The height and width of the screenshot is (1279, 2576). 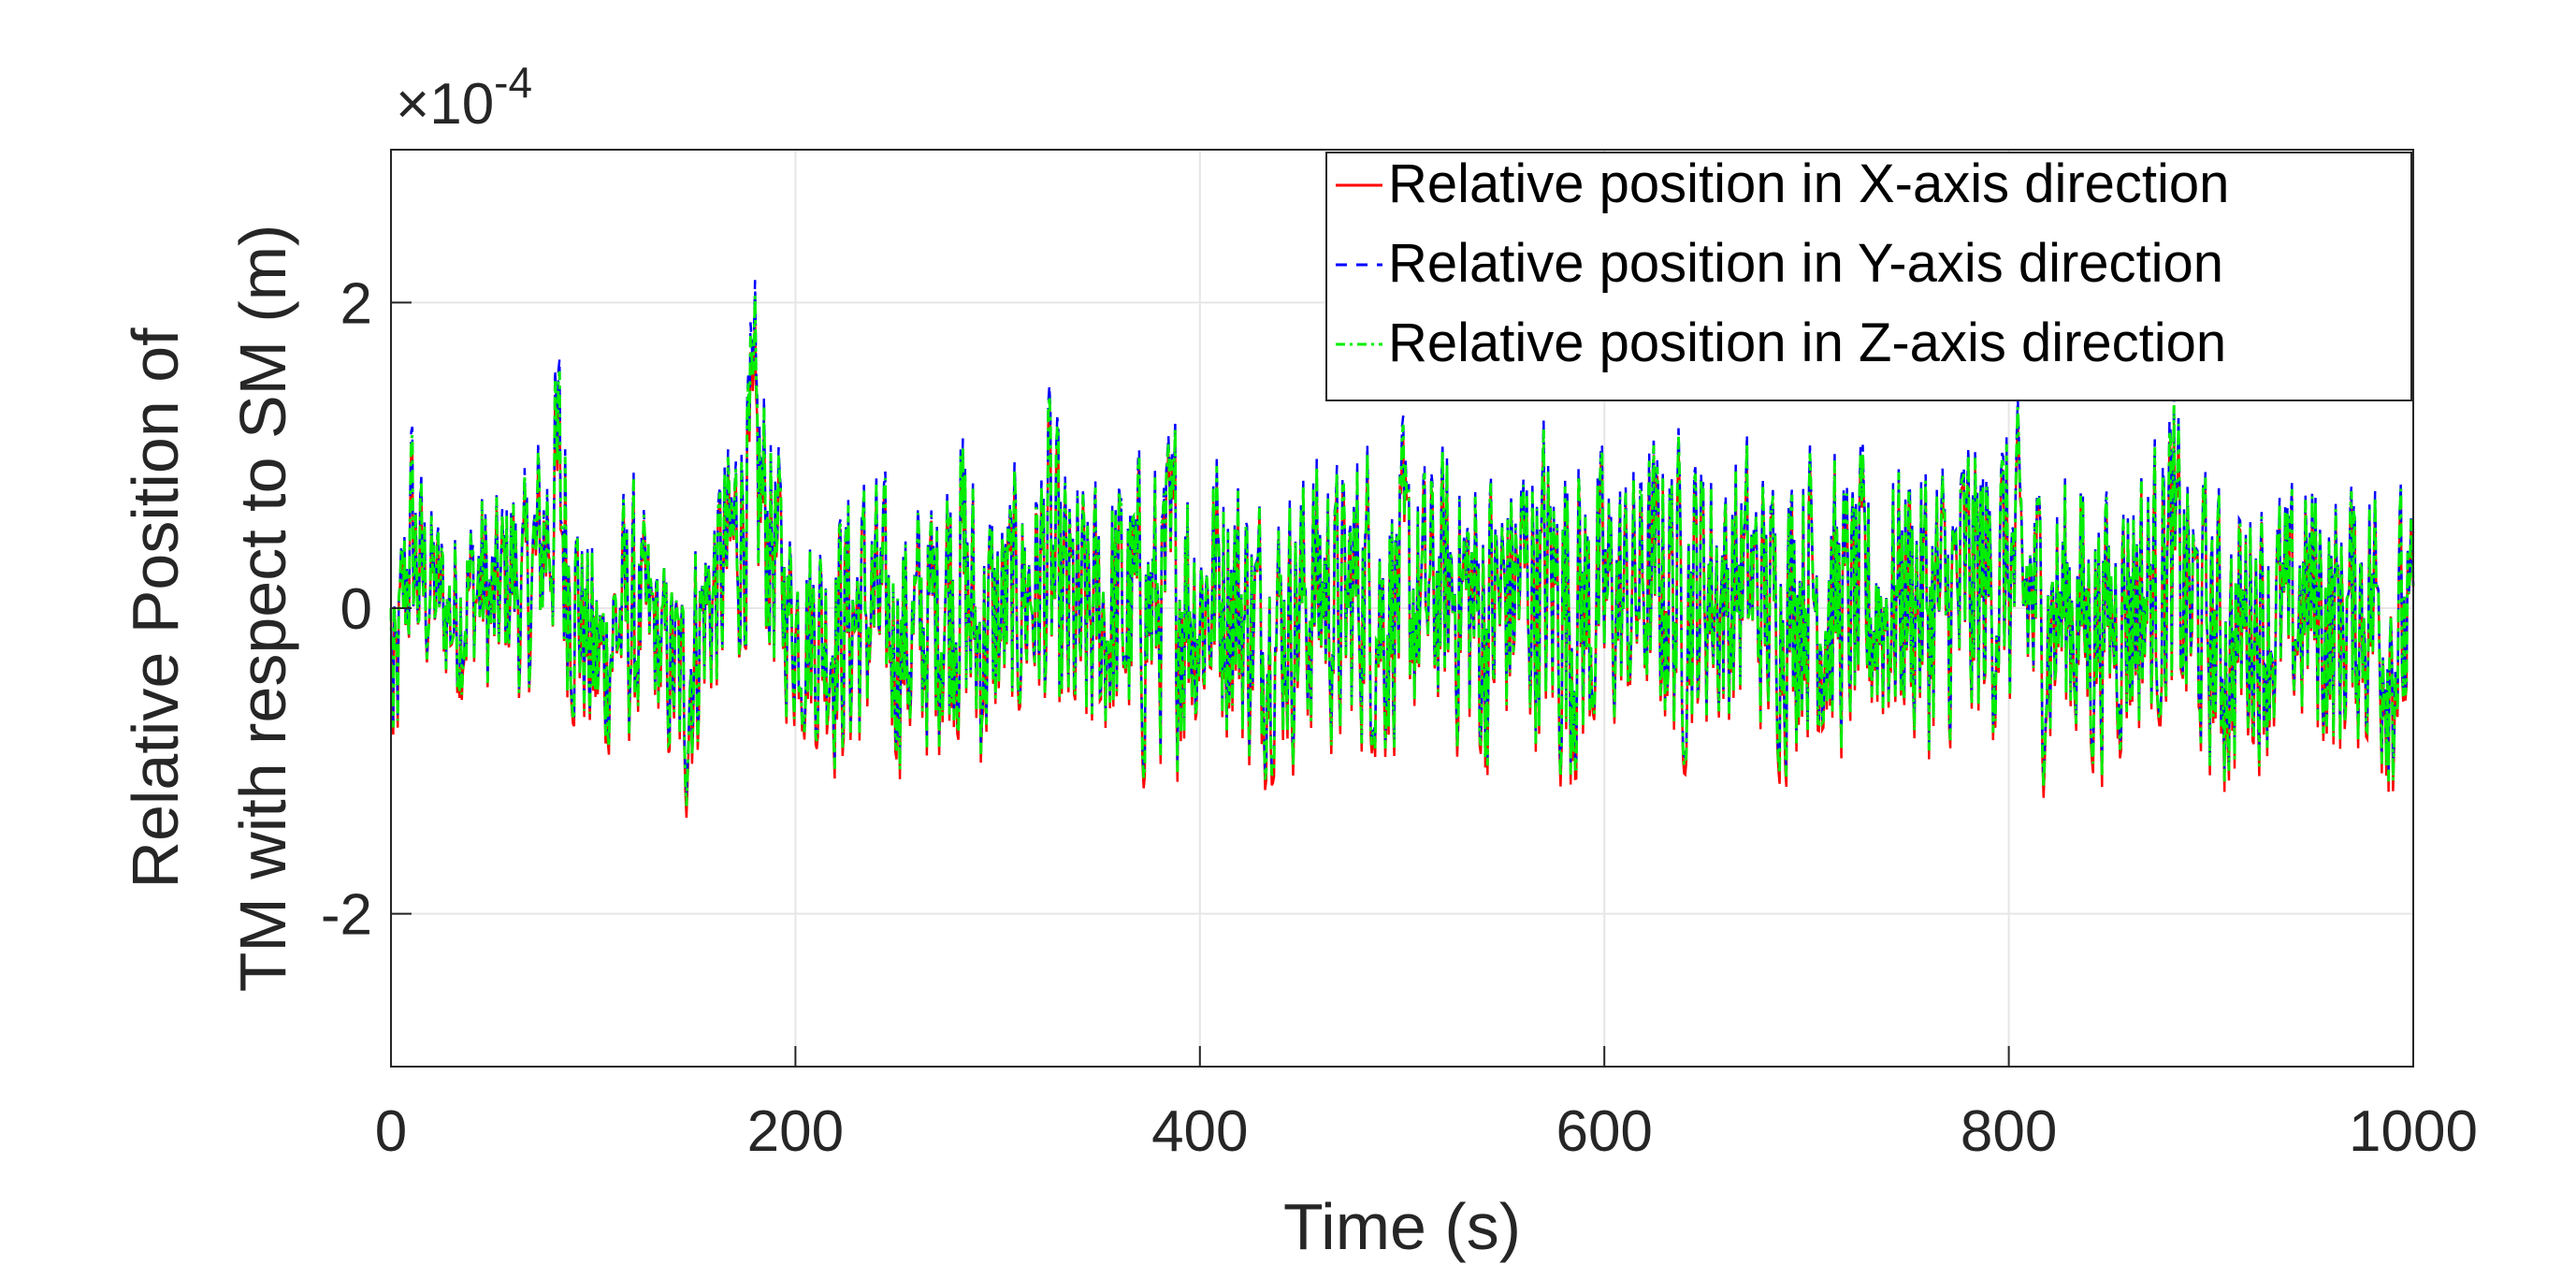 What do you see at coordinates (795, 1131) in the screenshot?
I see `x-tick-label: 200` at bounding box center [795, 1131].